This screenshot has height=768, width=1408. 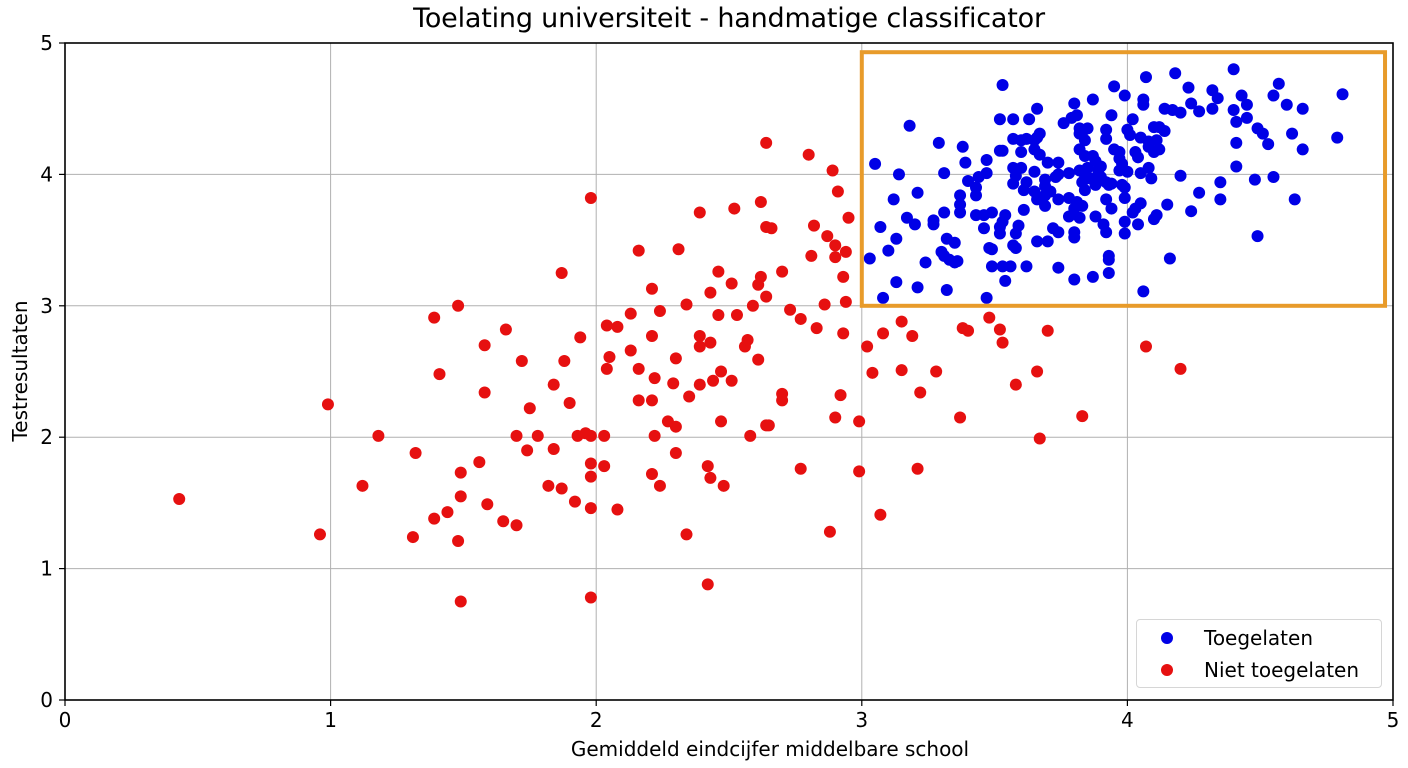 What do you see at coordinates (1259, 653) in the screenshot?
I see `legend: Toegelaten Niet toegelaten` at bounding box center [1259, 653].